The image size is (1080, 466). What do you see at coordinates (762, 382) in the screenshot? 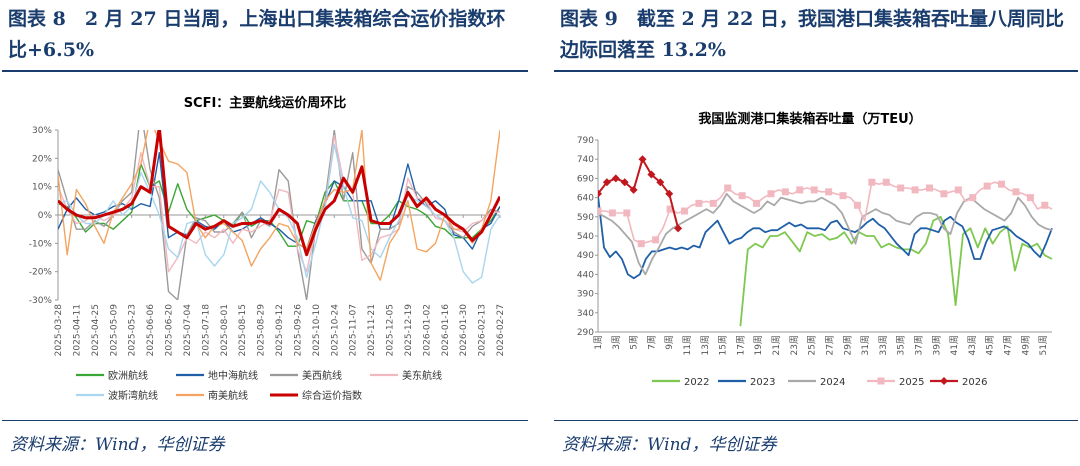
I see `legend-label-2023: 2023` at bounding box center [762, 382].